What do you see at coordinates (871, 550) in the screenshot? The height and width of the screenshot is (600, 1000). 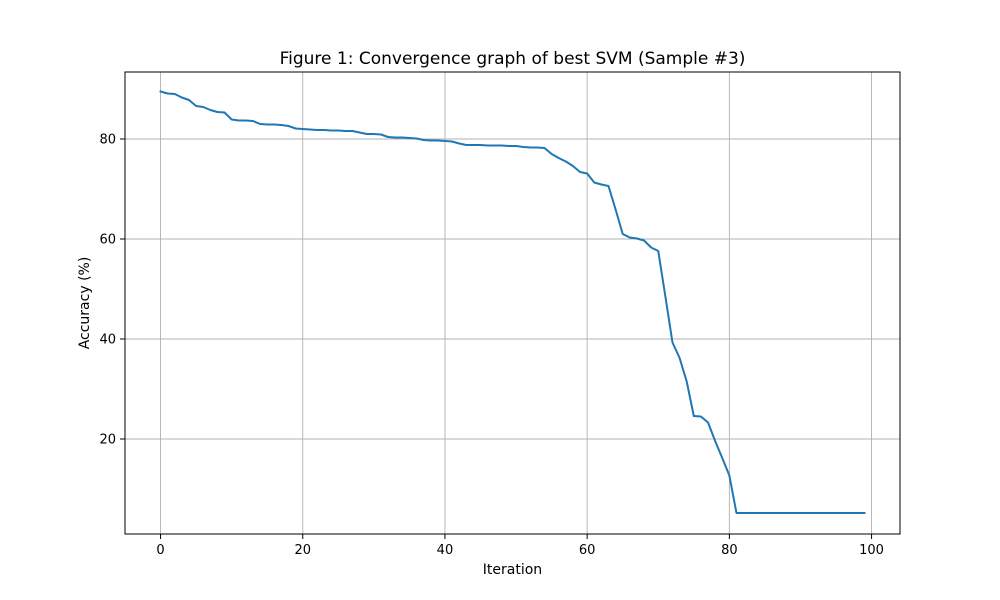 I see `x-tick-label: 100` at bounding box center [871, 550].